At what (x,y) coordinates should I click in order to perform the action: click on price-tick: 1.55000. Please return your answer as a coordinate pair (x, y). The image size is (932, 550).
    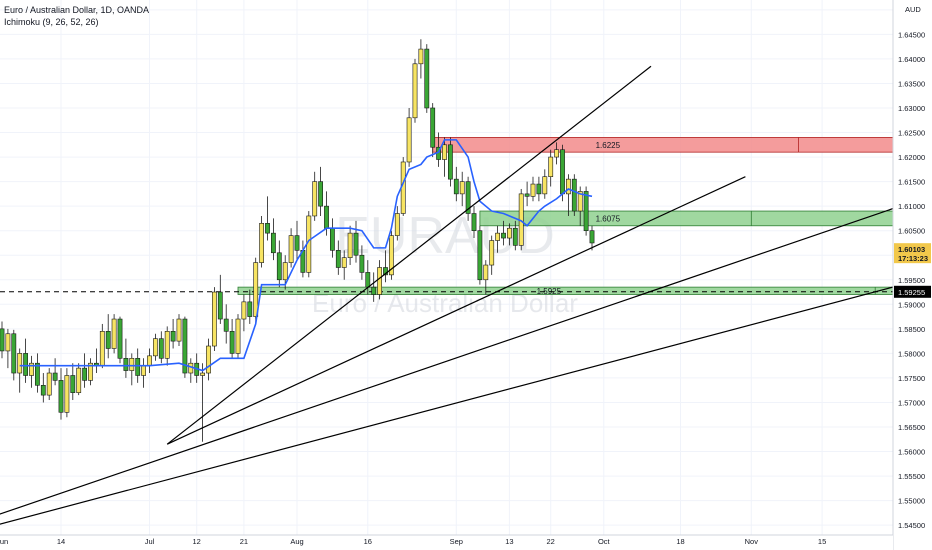
    Looking at the image, I should click on (911, 501).